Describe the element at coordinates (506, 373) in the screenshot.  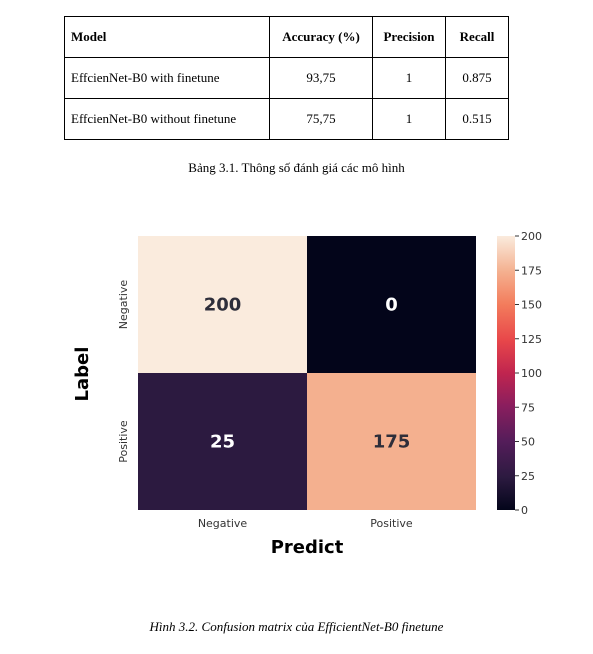
I see `colorbar` at that location.